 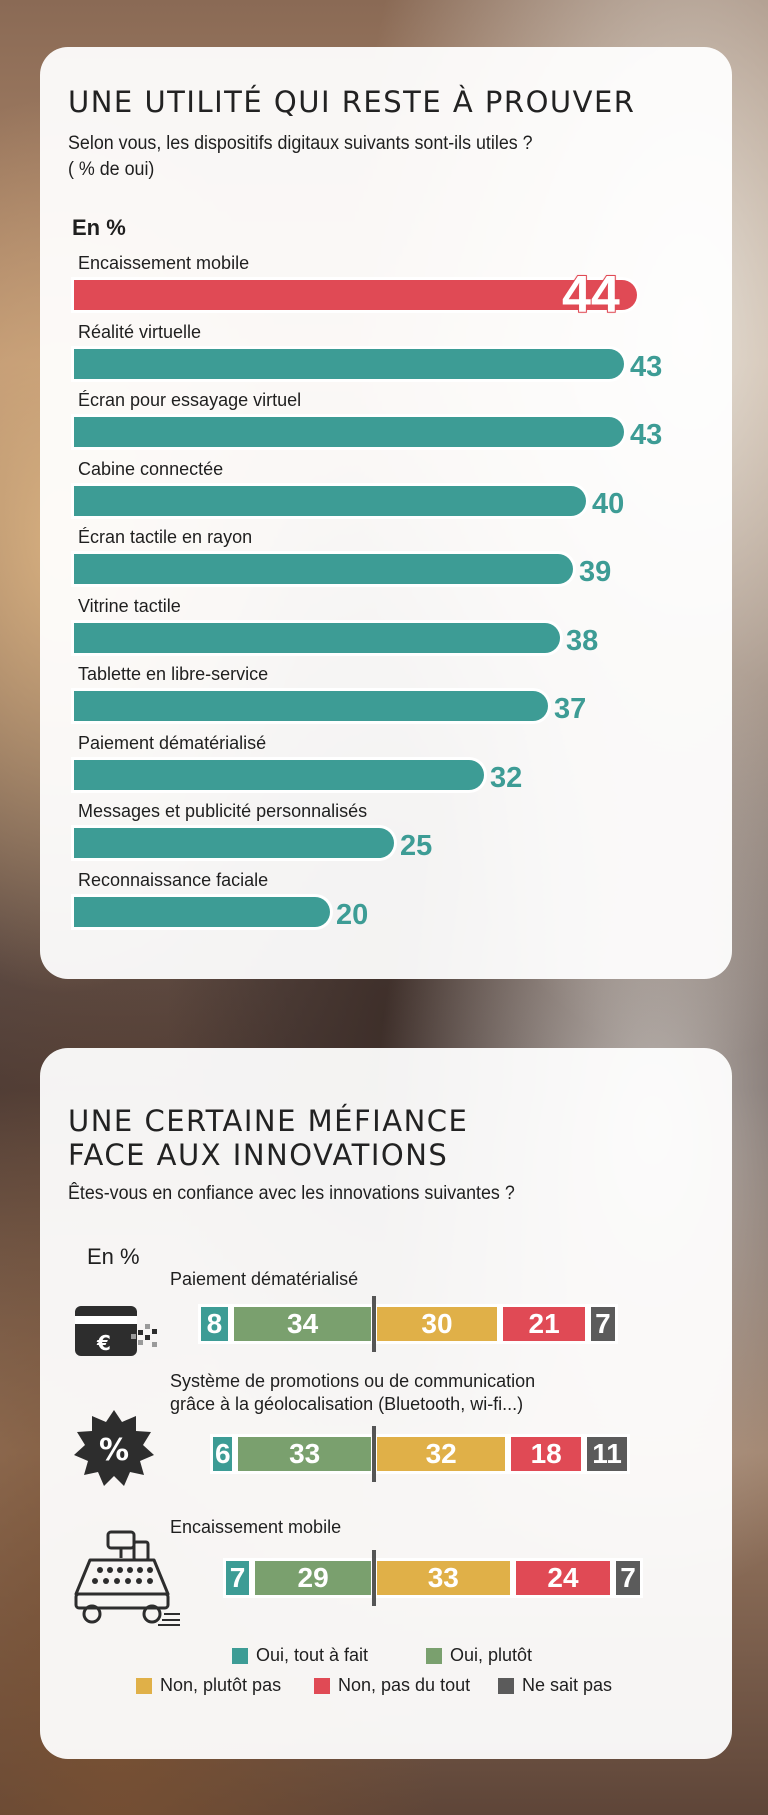 What do you see at coordinates (173, 674) in the screenshot?
I see `bar-label: Tablette en libre-service` at bounding box center [173, 674].